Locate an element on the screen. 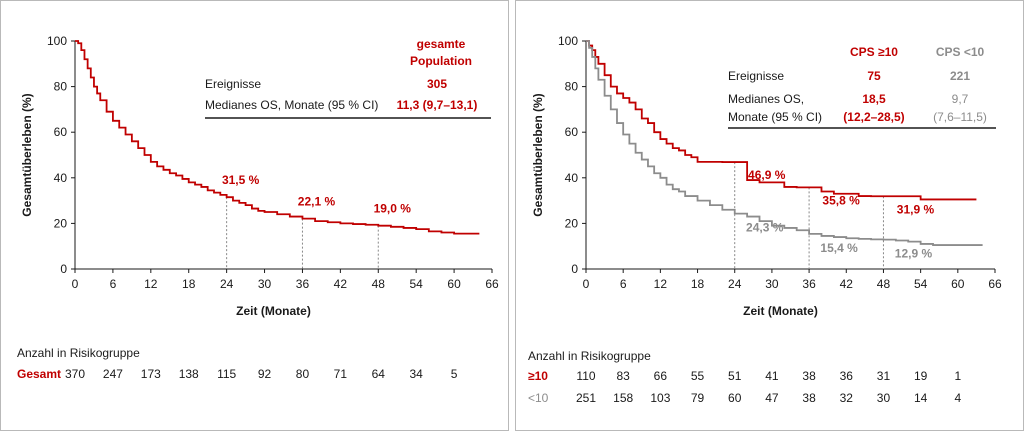 The width and height of the screenshot is (1024, 432). risk-value: 55 is located at coordinates (698, 376).